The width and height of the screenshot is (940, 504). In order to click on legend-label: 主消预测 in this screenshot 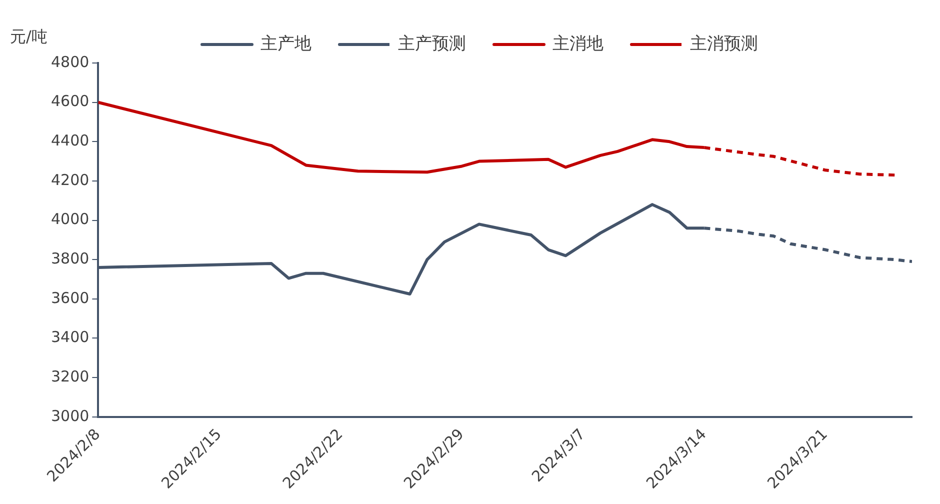, I will do `click(724, 44)`.